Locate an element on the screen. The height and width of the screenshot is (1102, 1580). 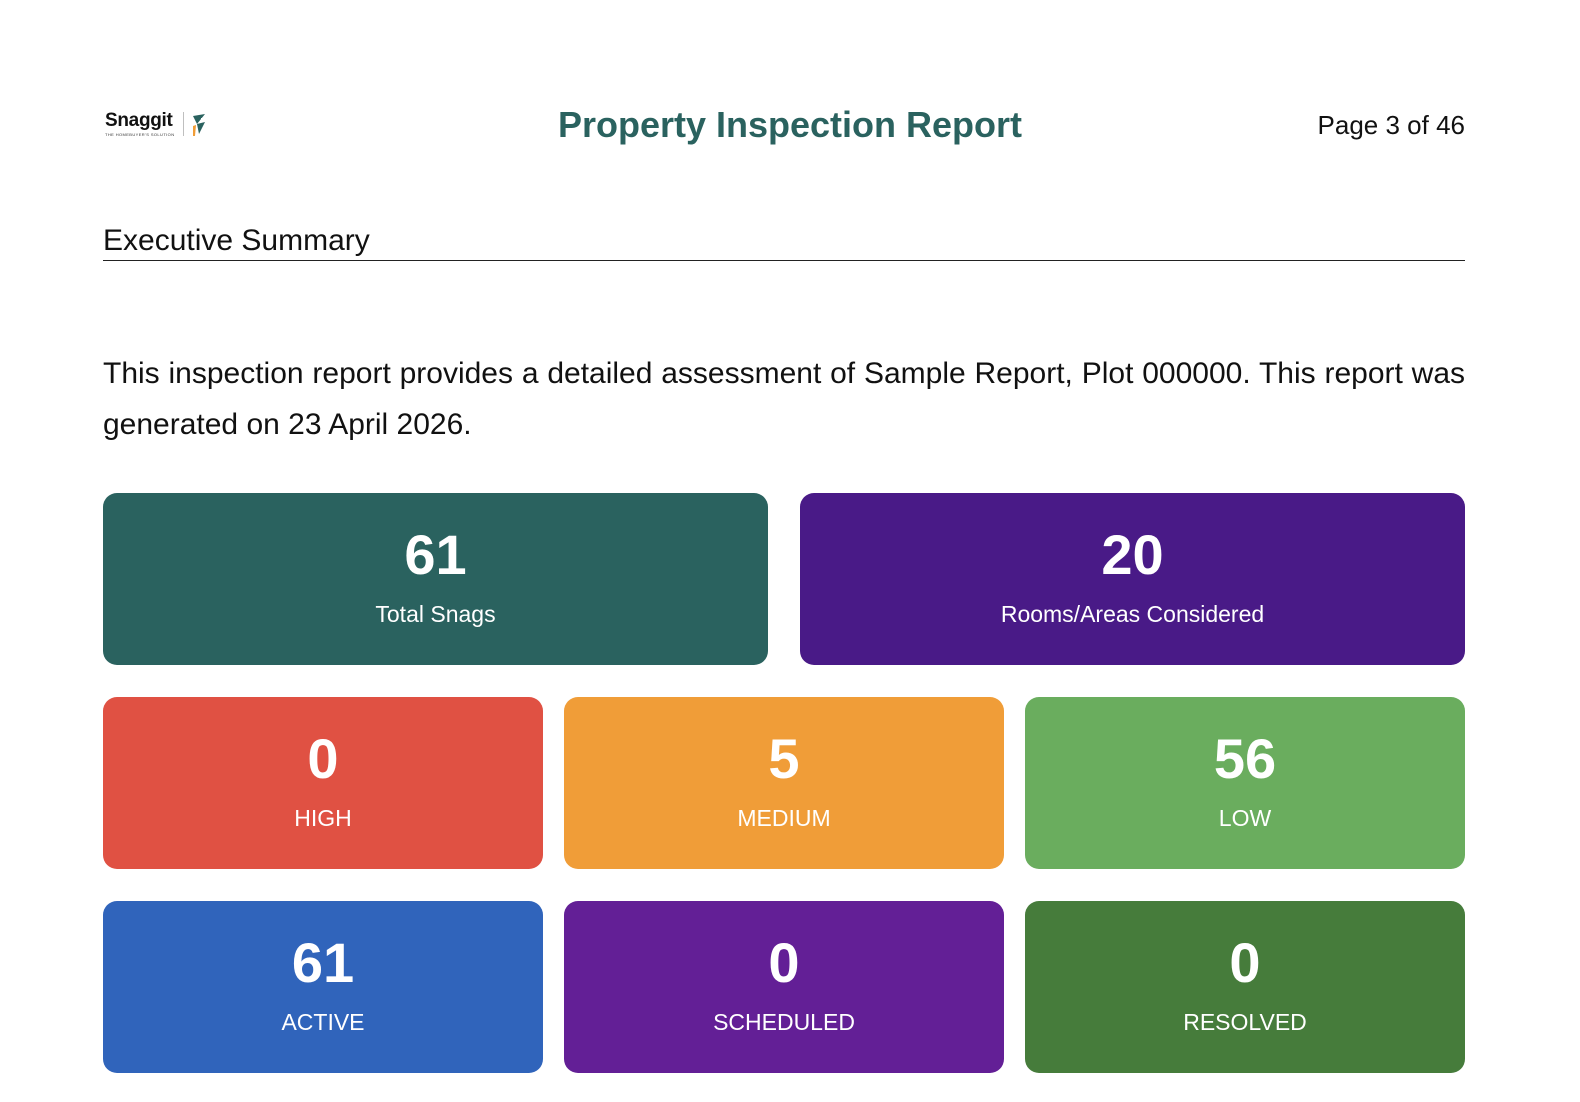
medium-severity-value: 5 is located at coordinates (784, 758).